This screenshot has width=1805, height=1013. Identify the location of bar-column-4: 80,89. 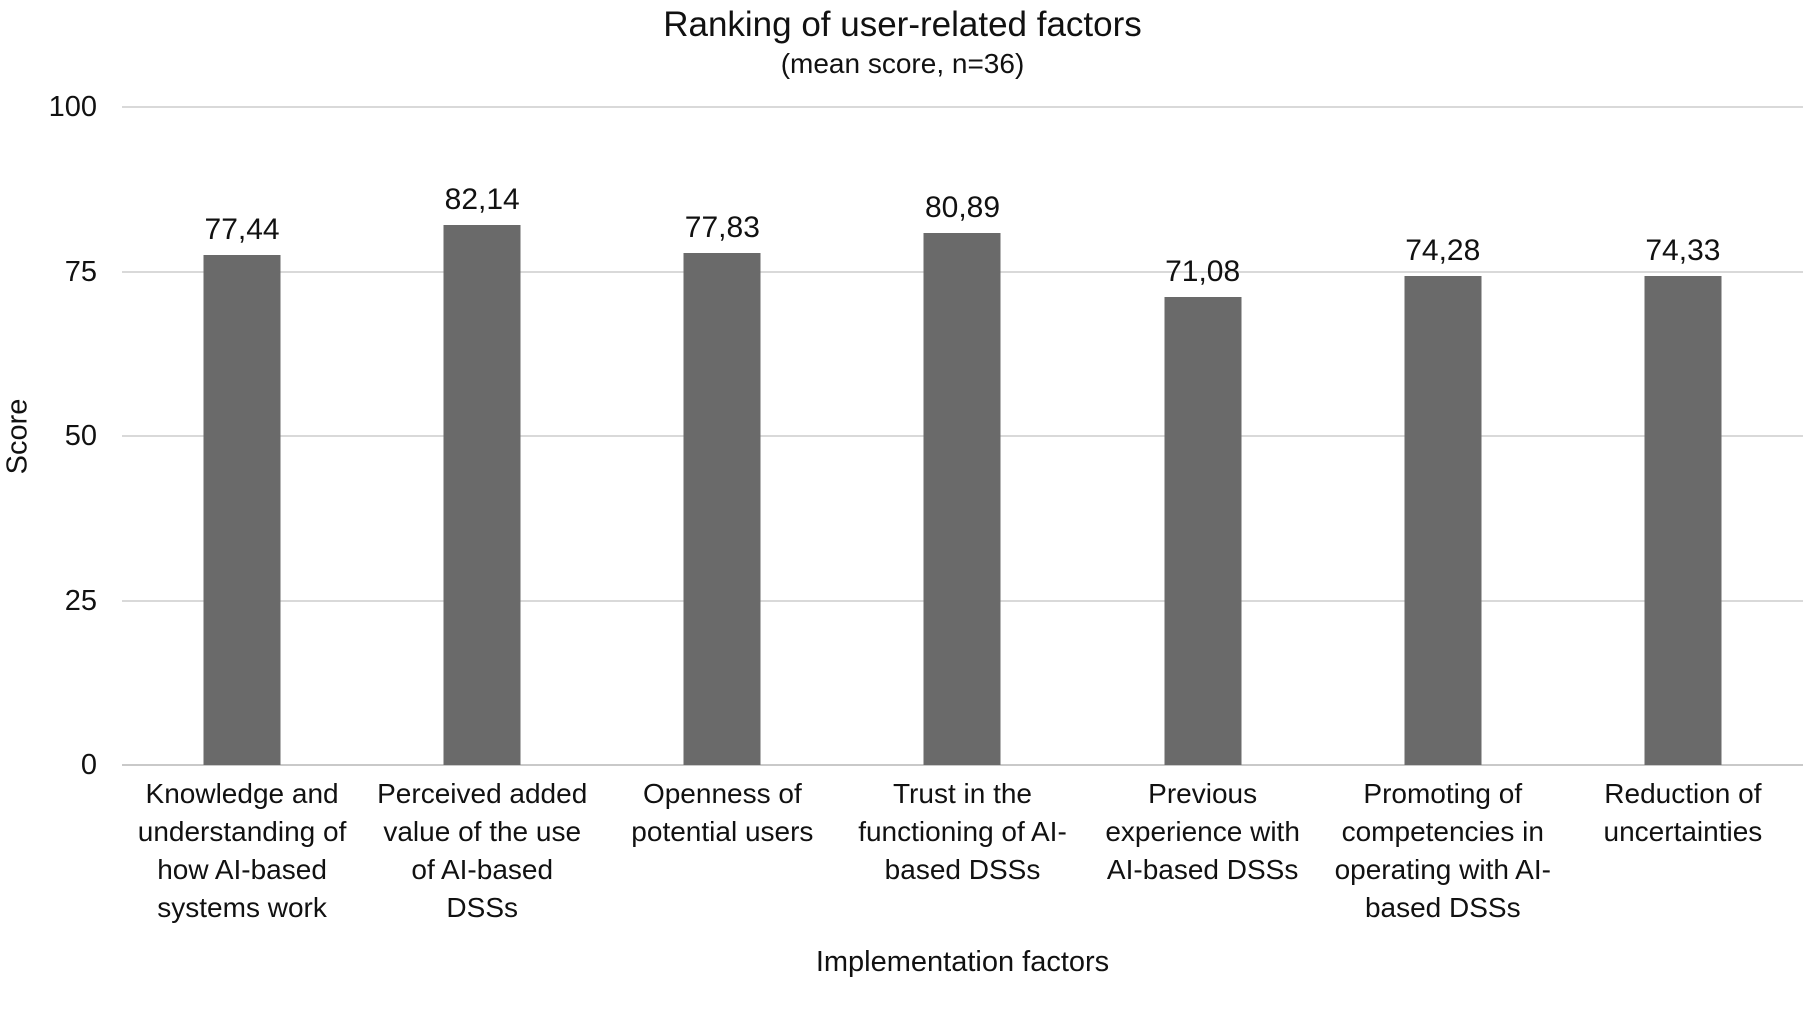
(962, 436).